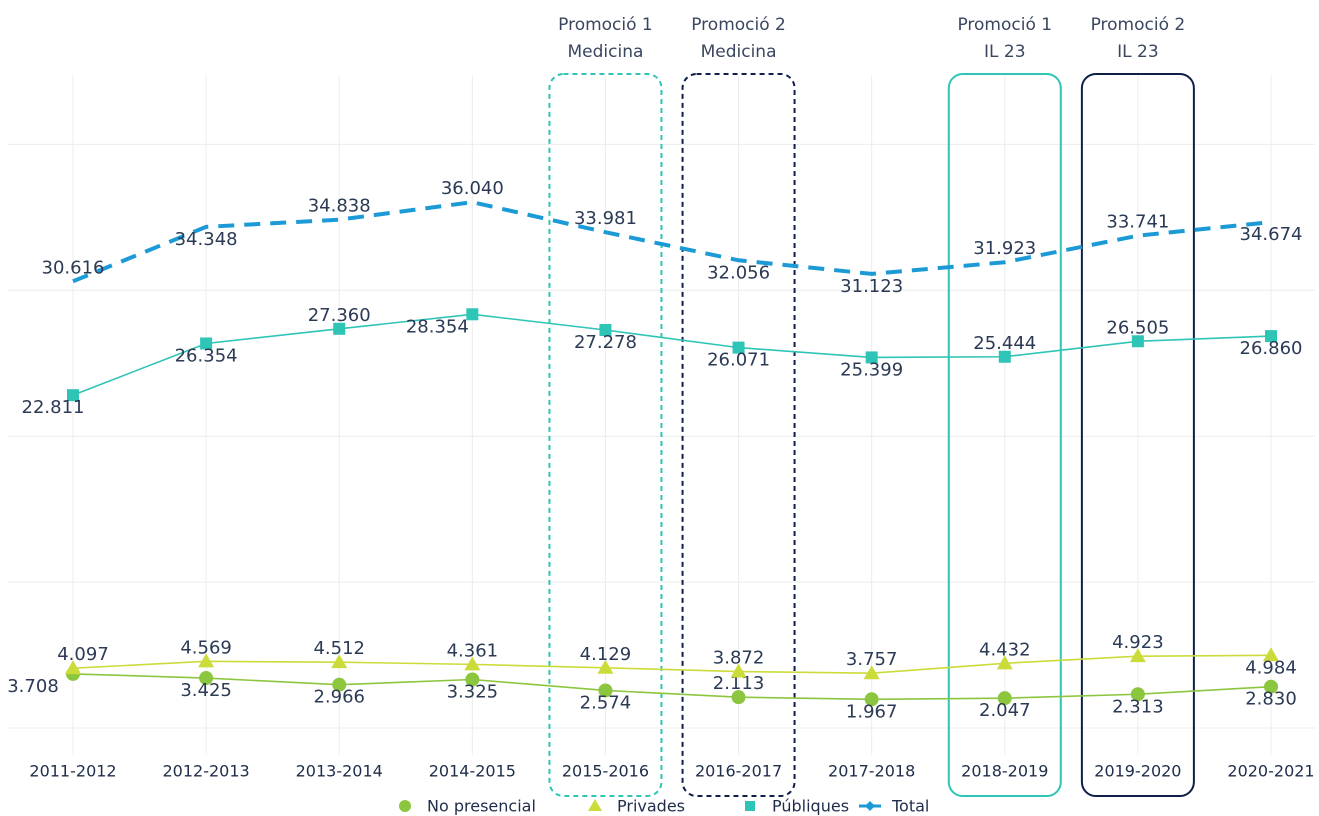 The image size is (1319, 816). What do you see at coordinates (1271, 234) in the screenshot?
I see `data-label: 34.674` at bounding box center [1271, 234].